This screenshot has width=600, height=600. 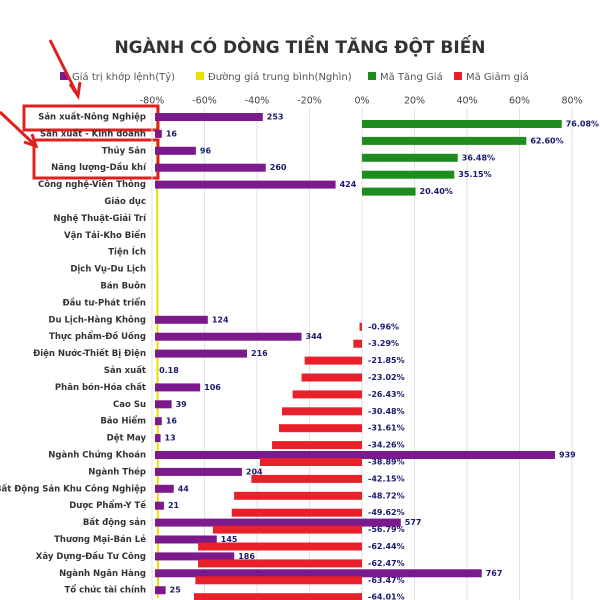 I want to click on volume-label: 96, so click(x=206, y=150).